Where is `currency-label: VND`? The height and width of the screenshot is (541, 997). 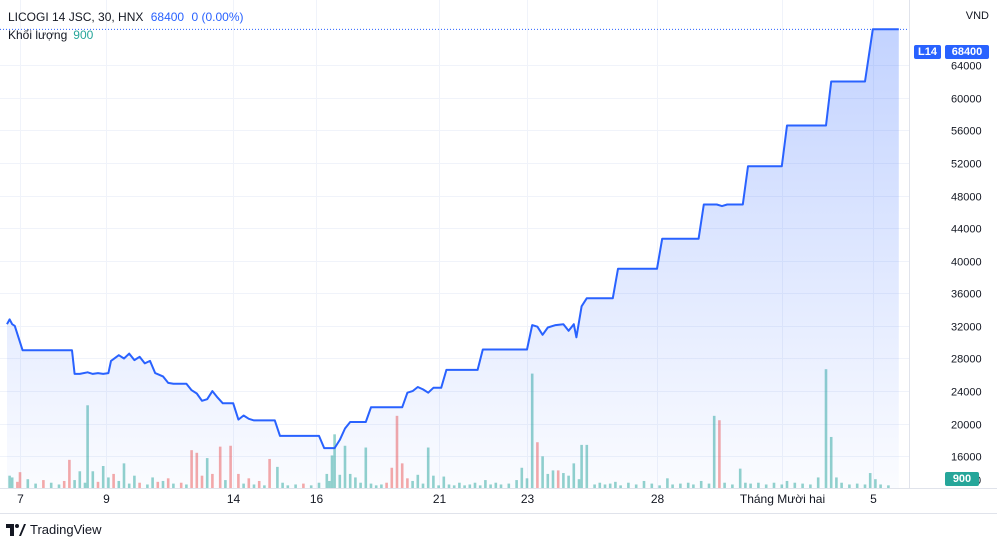 currency-label: VND is located at coordinates (977, 16).